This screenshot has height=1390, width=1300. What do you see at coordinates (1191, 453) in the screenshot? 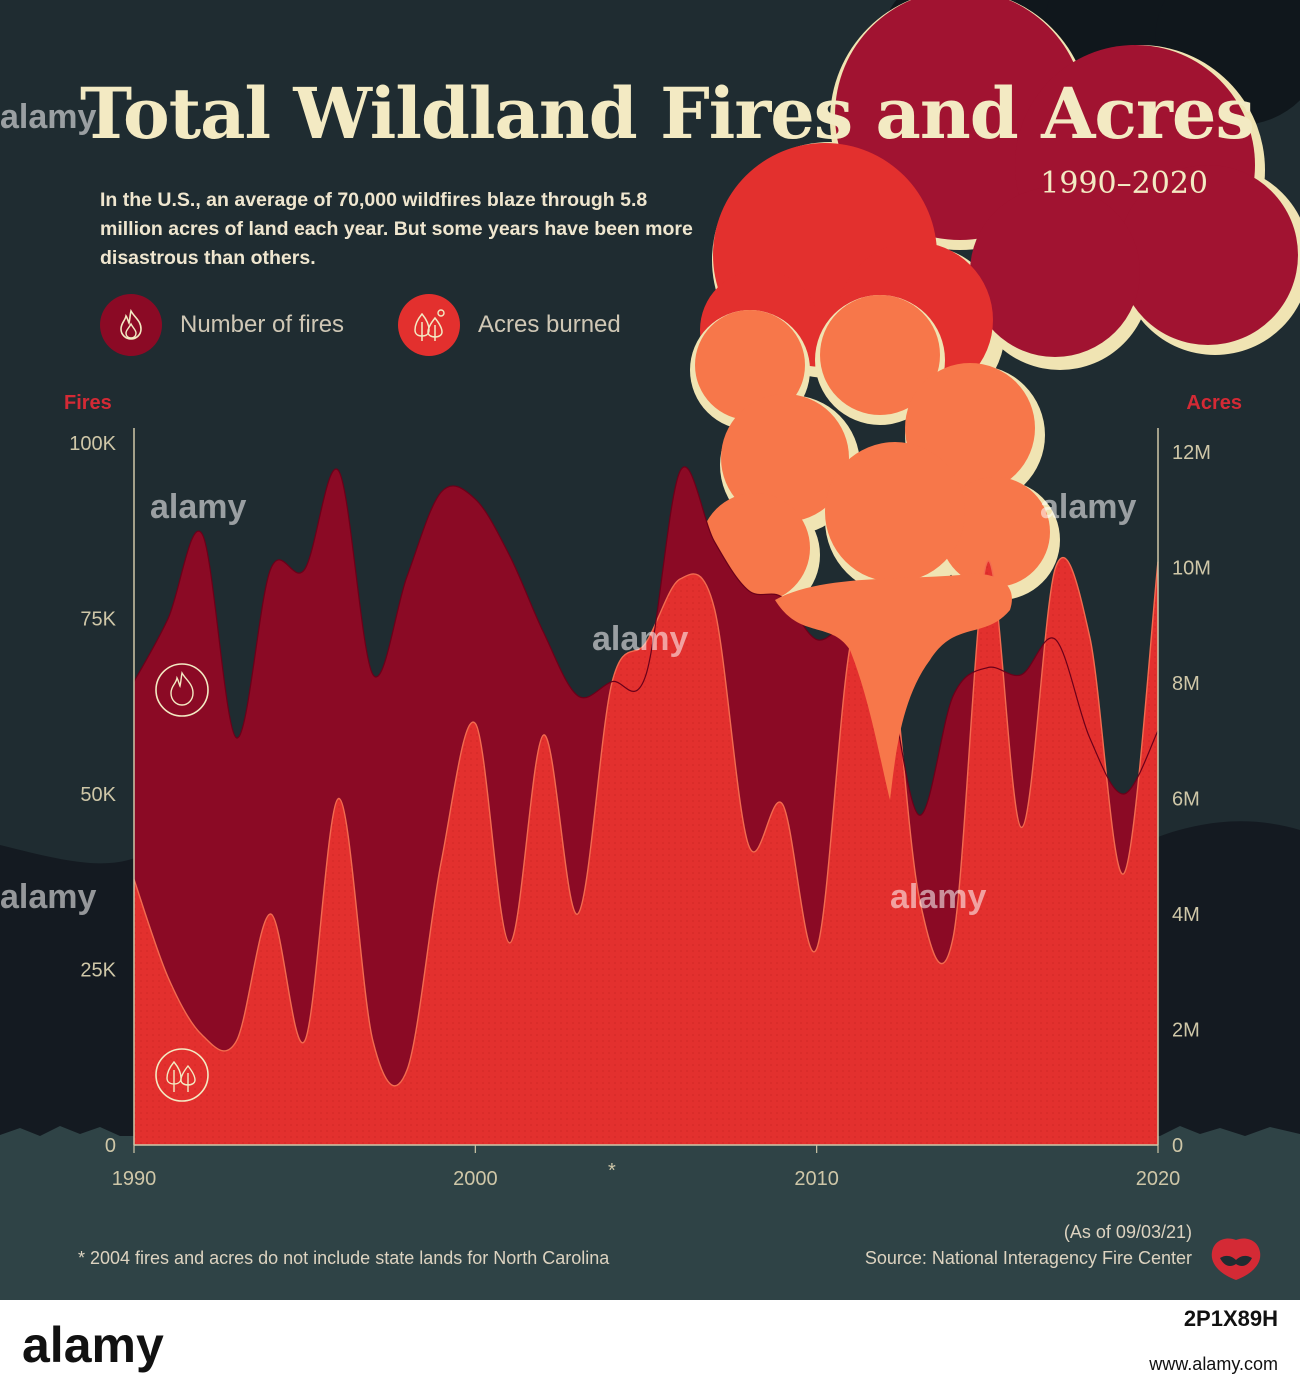
I see `right-tick-label: 12M` at bounding box center [1191, 453].